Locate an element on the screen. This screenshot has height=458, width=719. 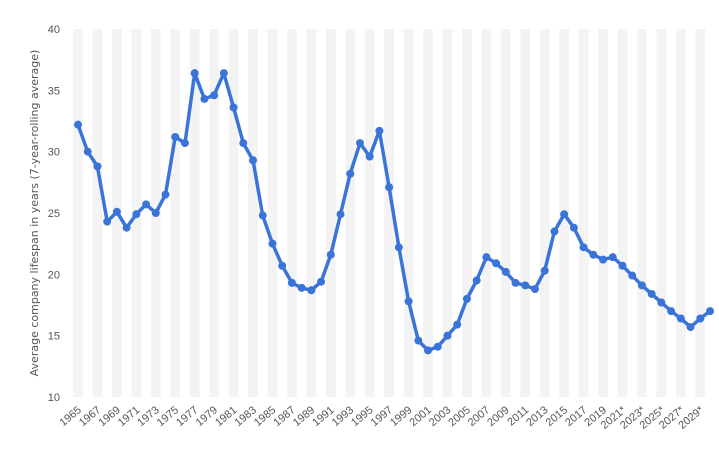
y-axis-ticks: 10 15 20 25 30 35 40 is located at coordinates (54, 214).